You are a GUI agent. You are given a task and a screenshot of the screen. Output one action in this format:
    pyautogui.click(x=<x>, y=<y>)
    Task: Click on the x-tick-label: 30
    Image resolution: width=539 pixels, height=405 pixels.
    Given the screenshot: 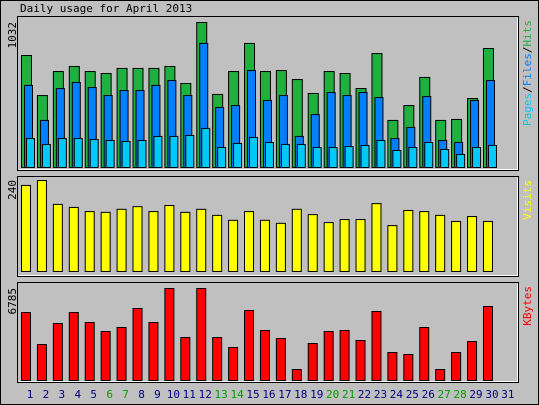 What is the action you would take?
    pyautogui.click(x=491, y=394)
    